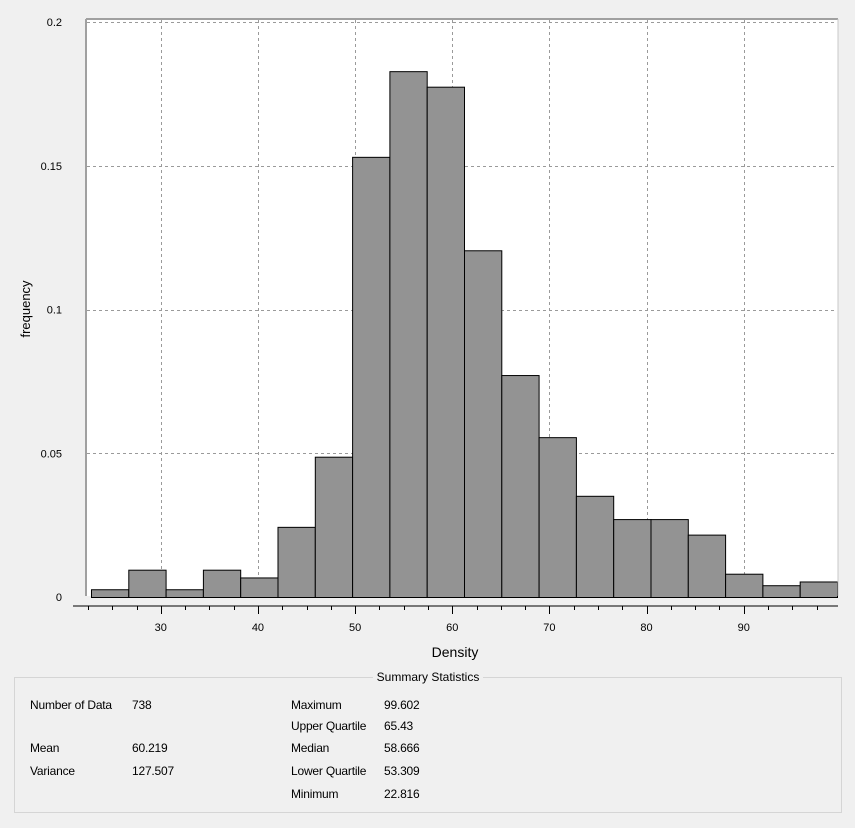  What do you see at coordinates (452, 628) in the screenshot?
I see `x-tick-label: 60` at bounding box center [452, 628].